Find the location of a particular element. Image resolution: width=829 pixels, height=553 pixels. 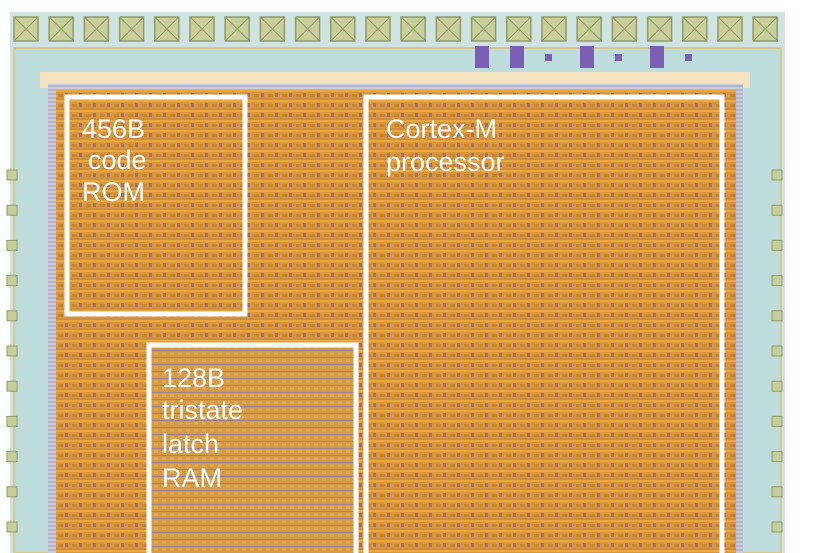

label-line: 128B is located at coordinates (193, 378).